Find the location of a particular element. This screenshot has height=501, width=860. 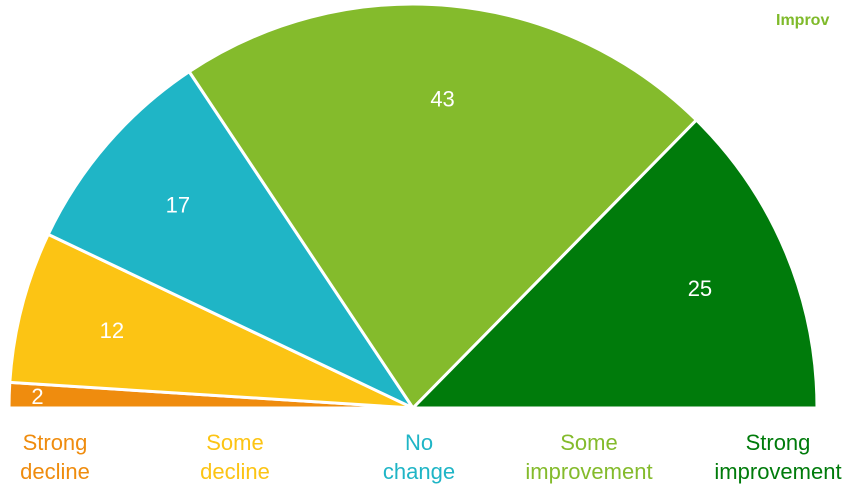

category-label-strong-improvement: Strong improvement is located at coordinates (777, 457).